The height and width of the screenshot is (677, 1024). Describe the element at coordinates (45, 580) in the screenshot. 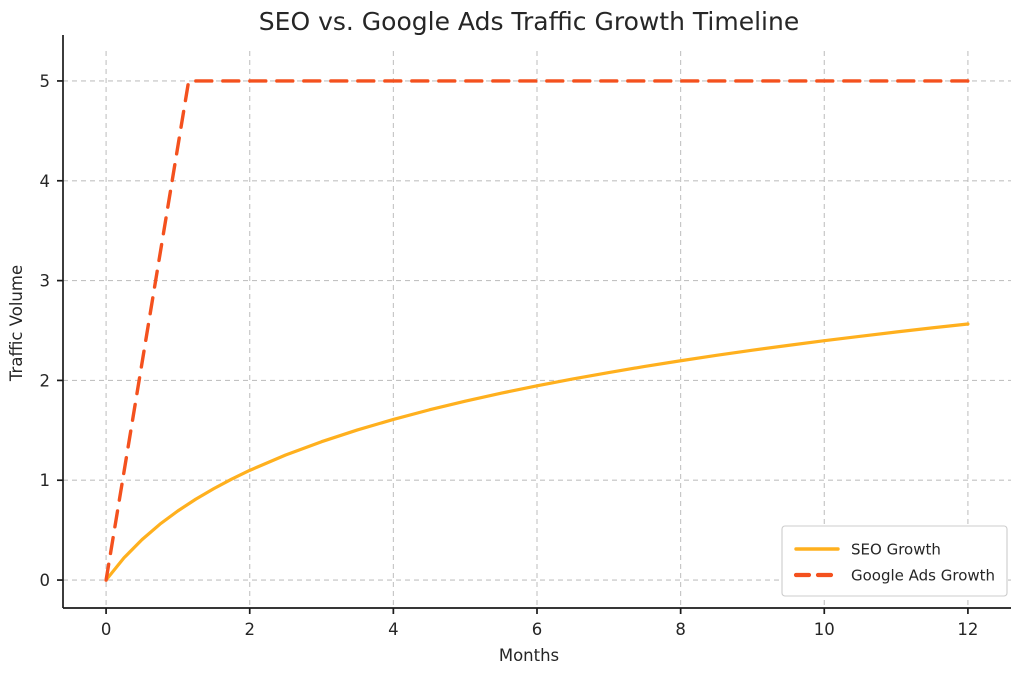

I see `y-tick-label: 0` at that location.